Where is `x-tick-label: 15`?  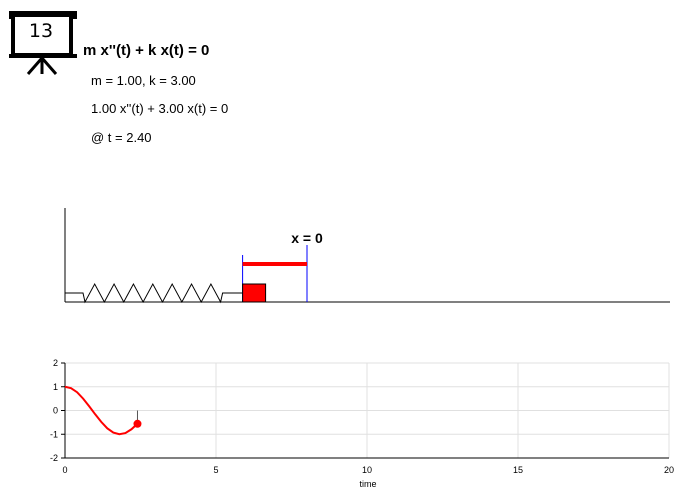
x-tick-label: 15 is located at coordinates (518, 470).